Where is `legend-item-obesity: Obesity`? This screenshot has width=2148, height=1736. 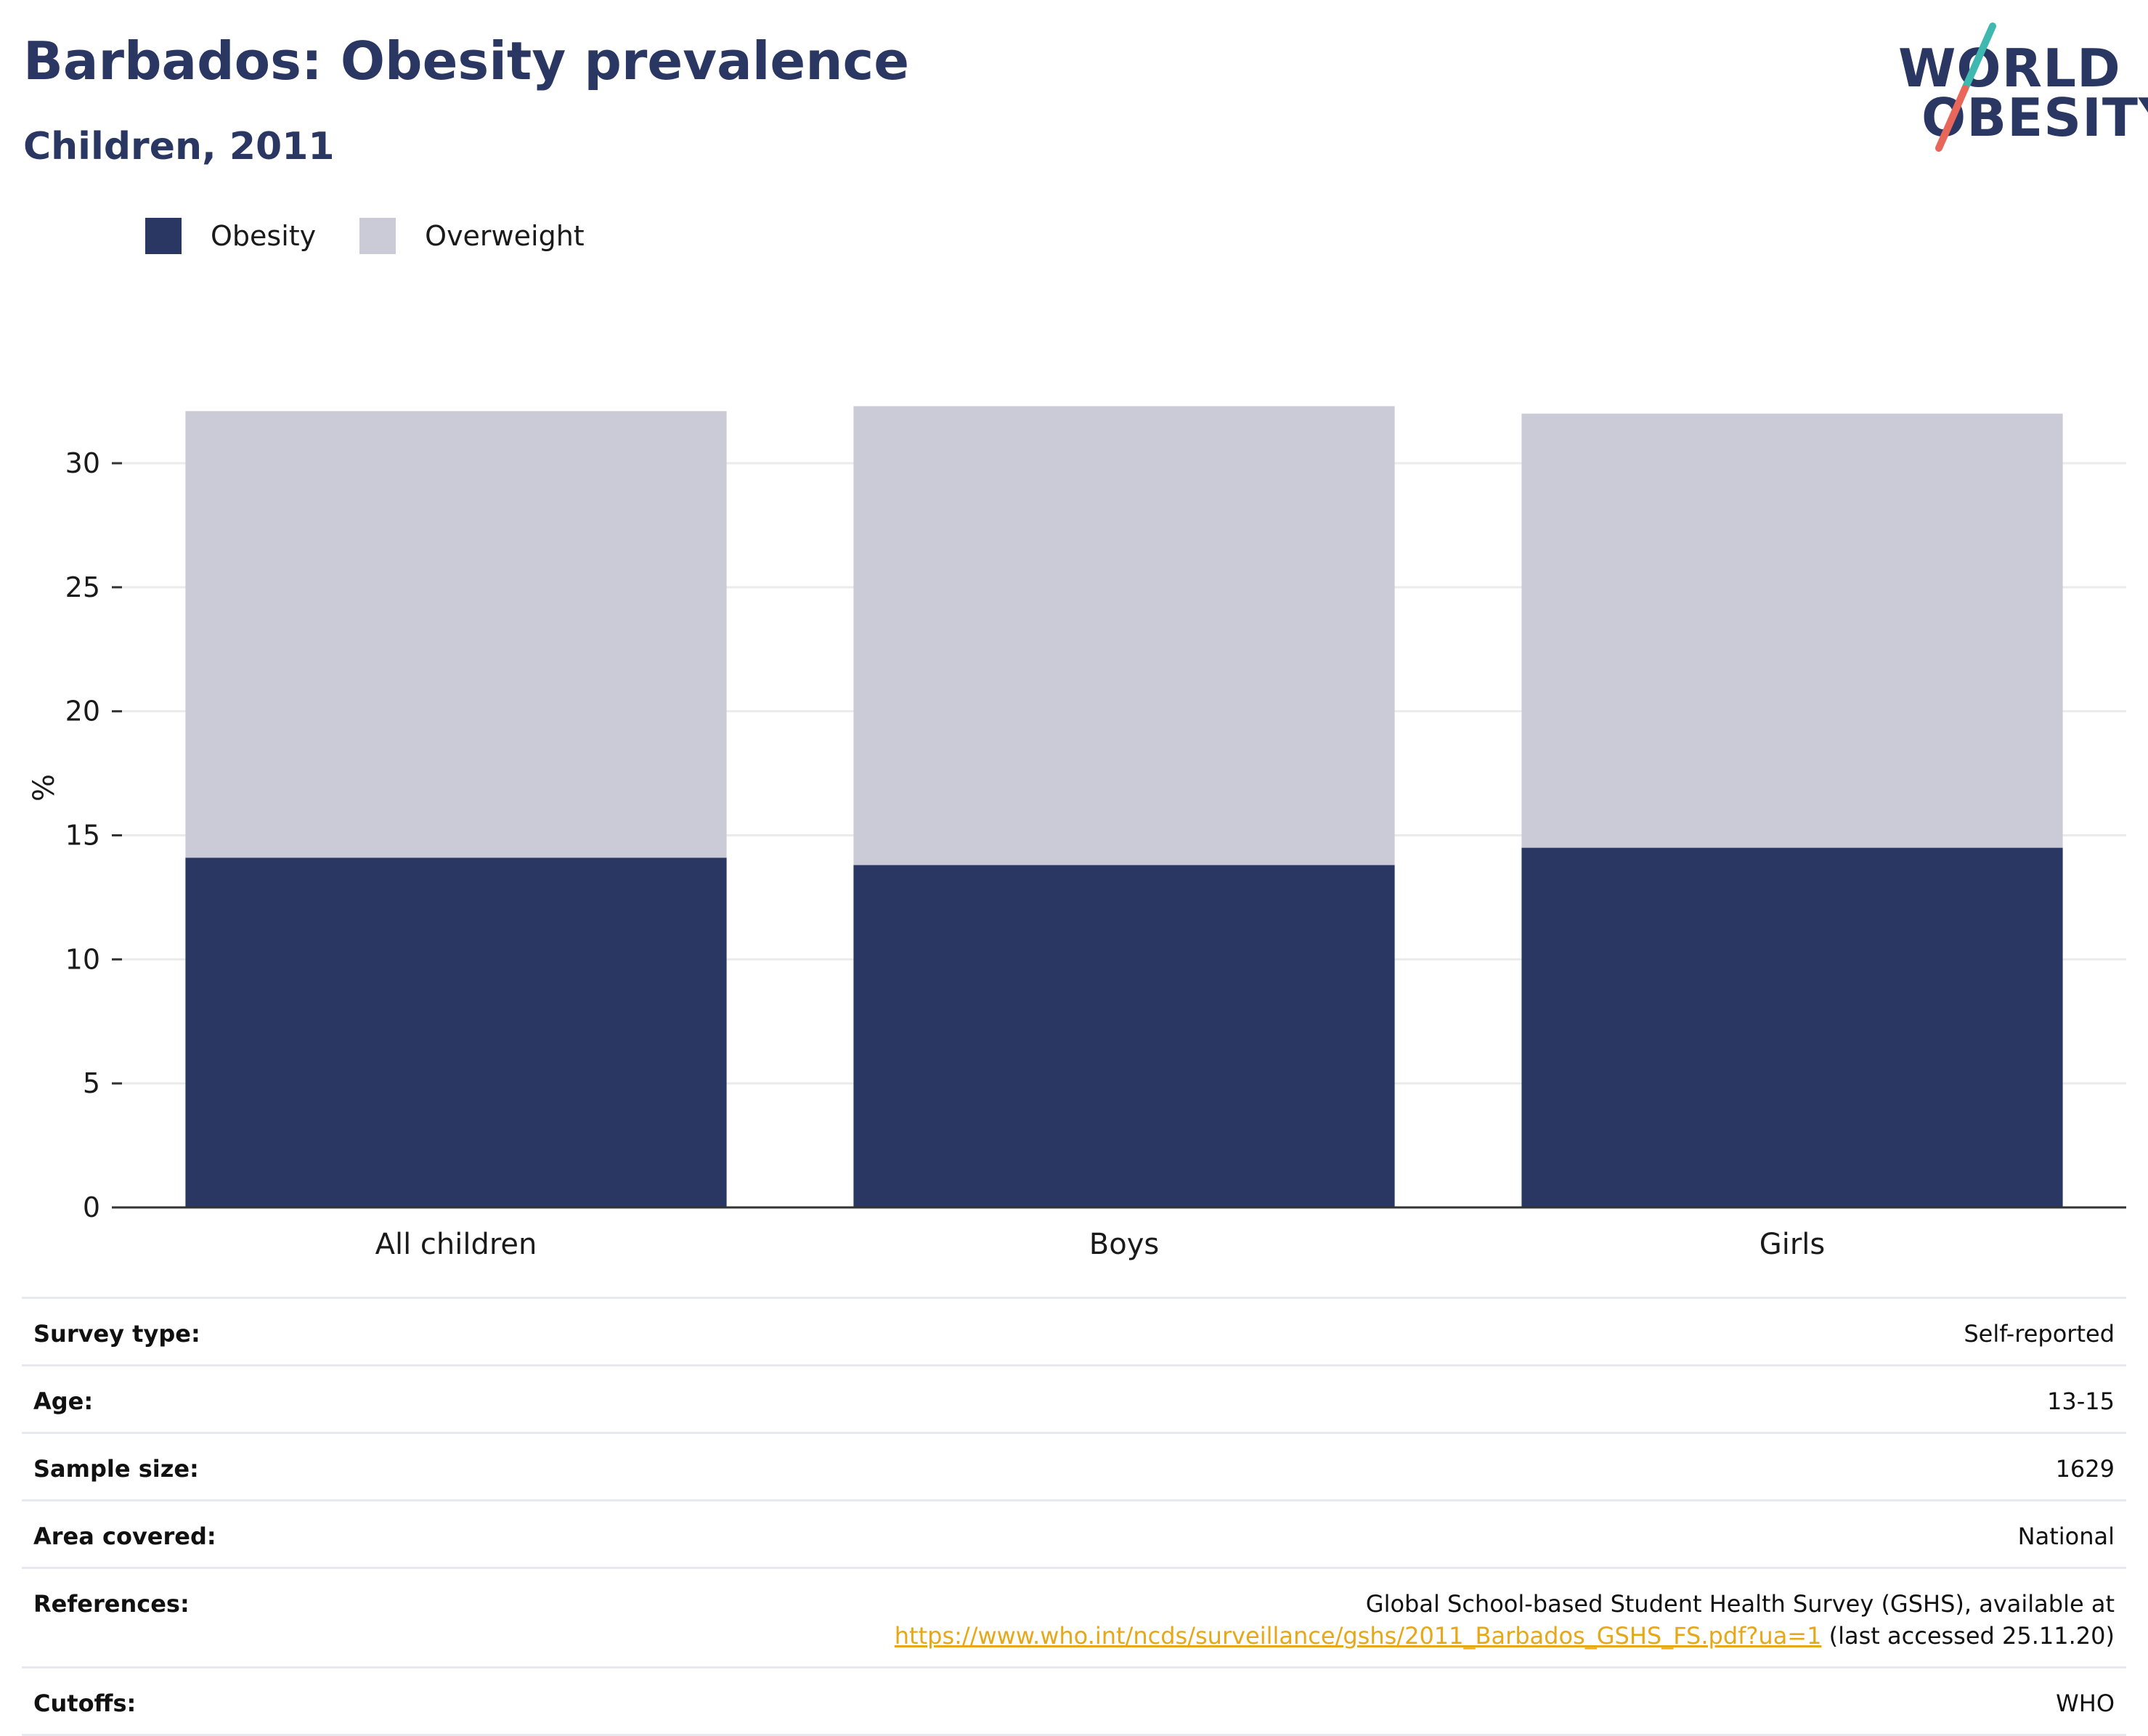 legend-item-obesity: Obesity is located at coordinates (230, 236).